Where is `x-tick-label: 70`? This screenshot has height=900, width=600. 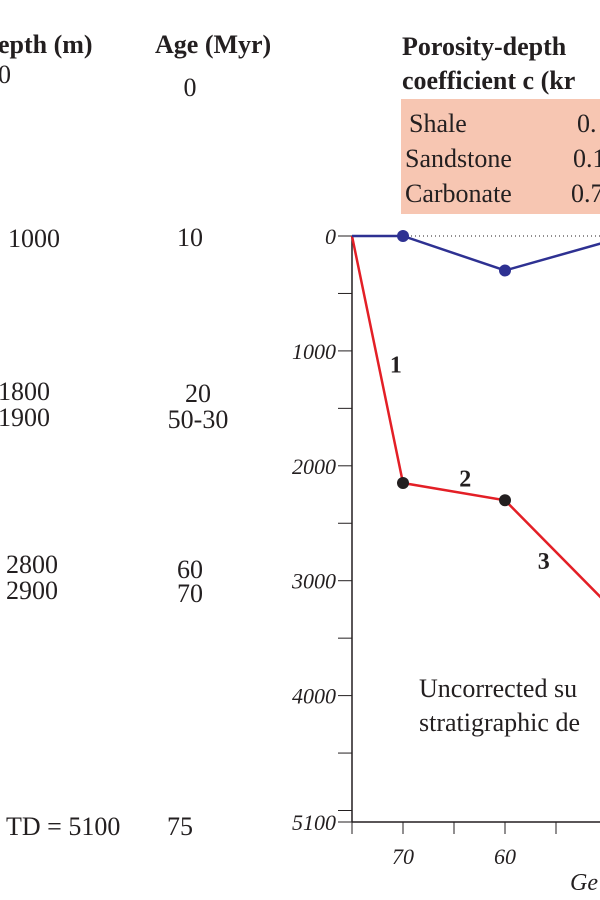
x-tick-label: 70 is located at coordinates (403, 856).